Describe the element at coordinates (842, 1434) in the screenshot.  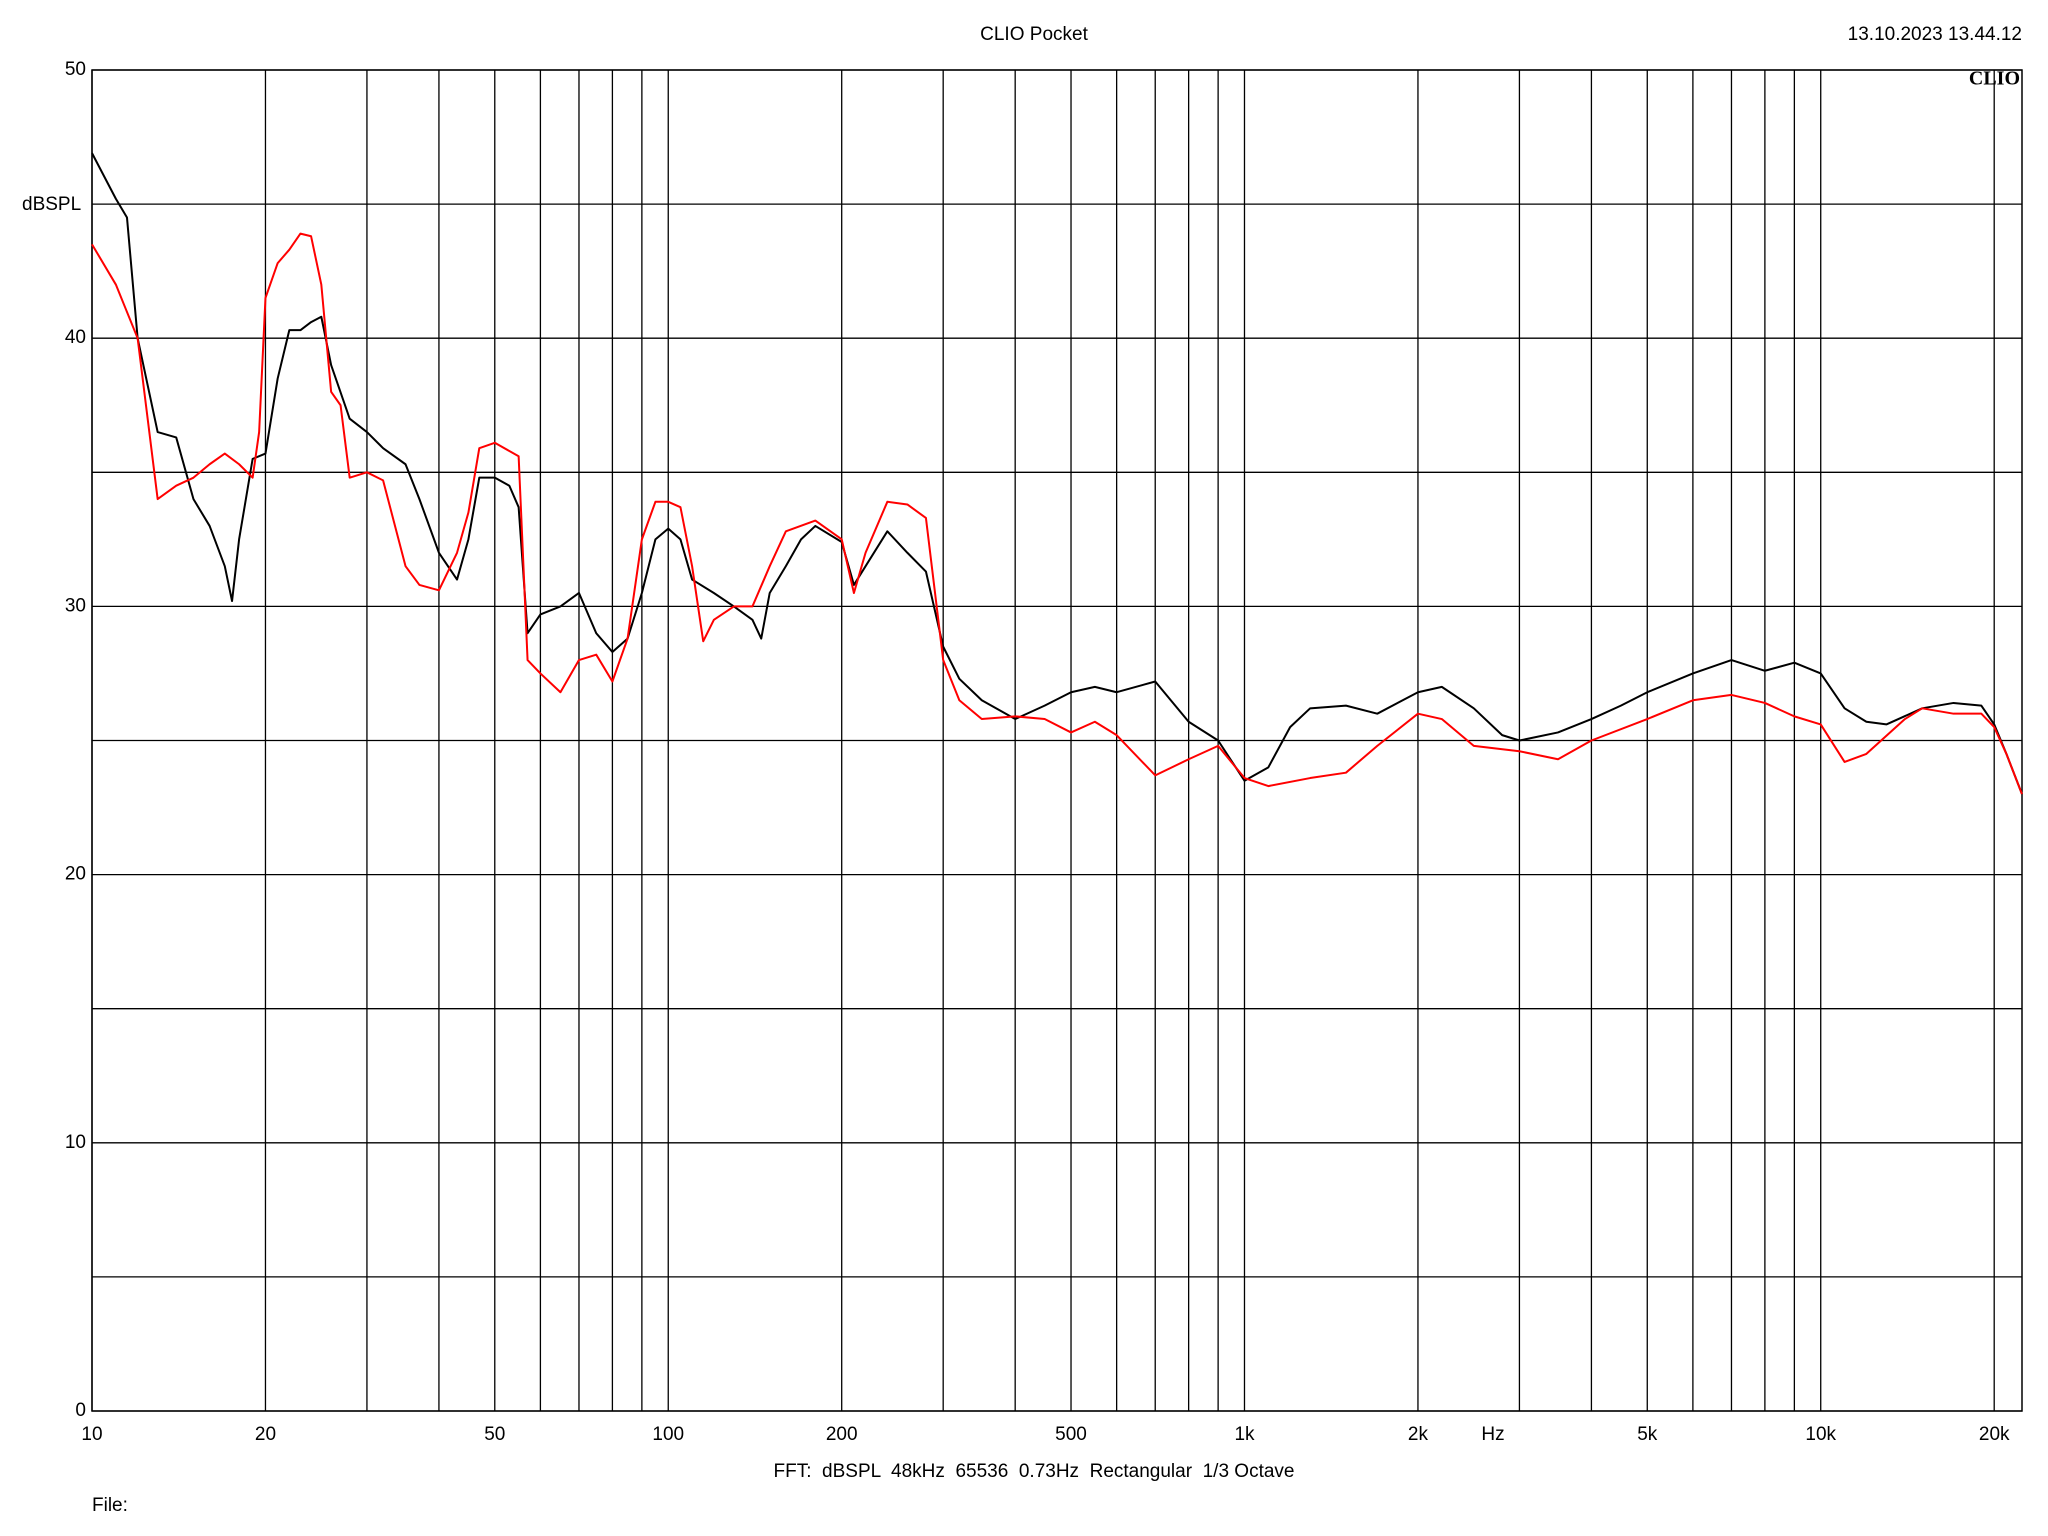
I see `x-tick-label: 200` at that location.